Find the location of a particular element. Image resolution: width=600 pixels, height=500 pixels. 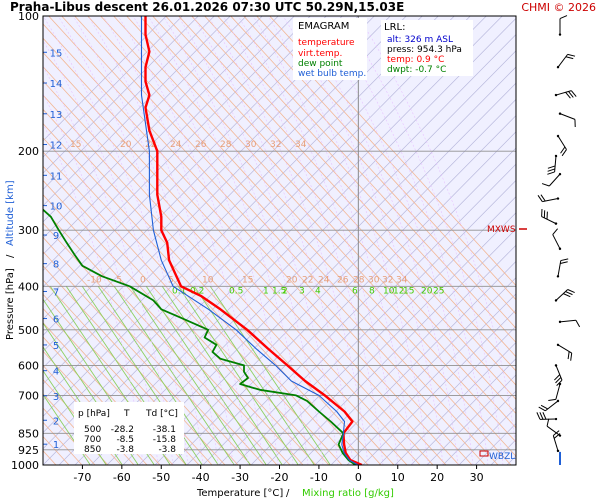

table-cell: 850 is located at coordinates (92, 450).